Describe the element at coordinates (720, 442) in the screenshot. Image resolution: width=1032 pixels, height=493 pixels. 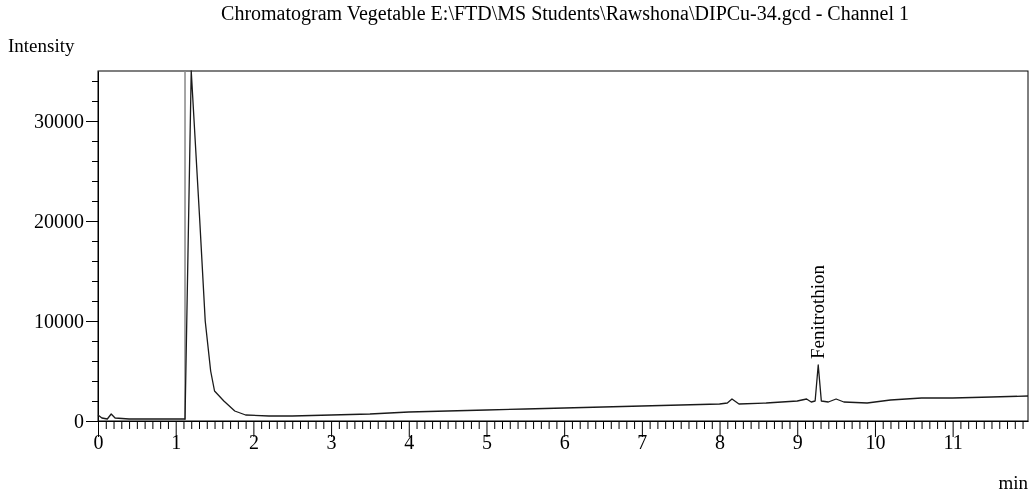
I see `x-tick-label: 8` at that location.